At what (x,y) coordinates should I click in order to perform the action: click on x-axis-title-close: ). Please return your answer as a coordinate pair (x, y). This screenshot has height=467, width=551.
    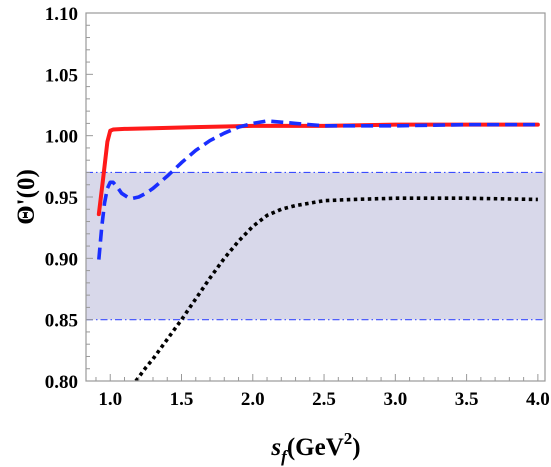
    Looking at the image, I should click on (356, 447).